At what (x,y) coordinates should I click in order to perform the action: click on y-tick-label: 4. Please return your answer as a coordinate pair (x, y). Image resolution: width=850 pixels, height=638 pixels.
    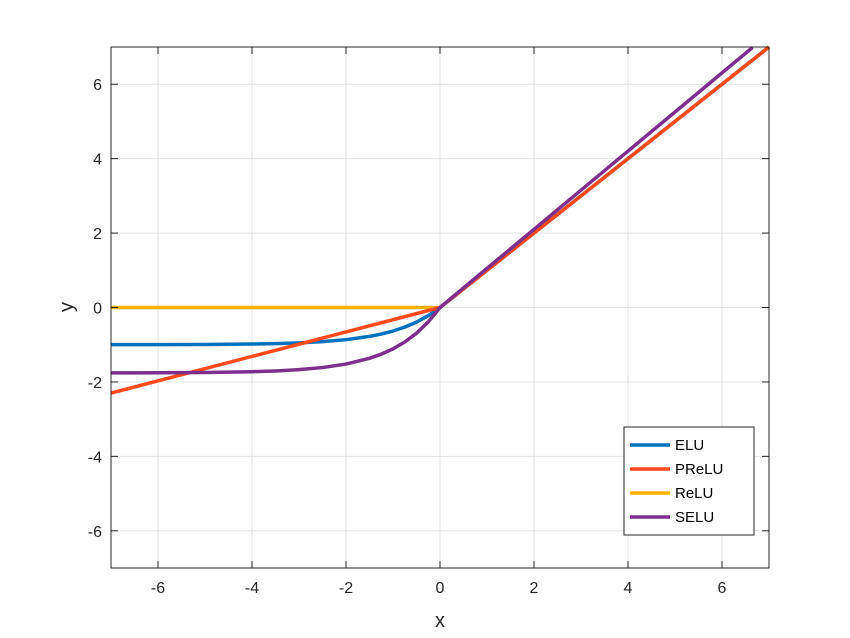
    Looking at the image, I should click on (97, 160).